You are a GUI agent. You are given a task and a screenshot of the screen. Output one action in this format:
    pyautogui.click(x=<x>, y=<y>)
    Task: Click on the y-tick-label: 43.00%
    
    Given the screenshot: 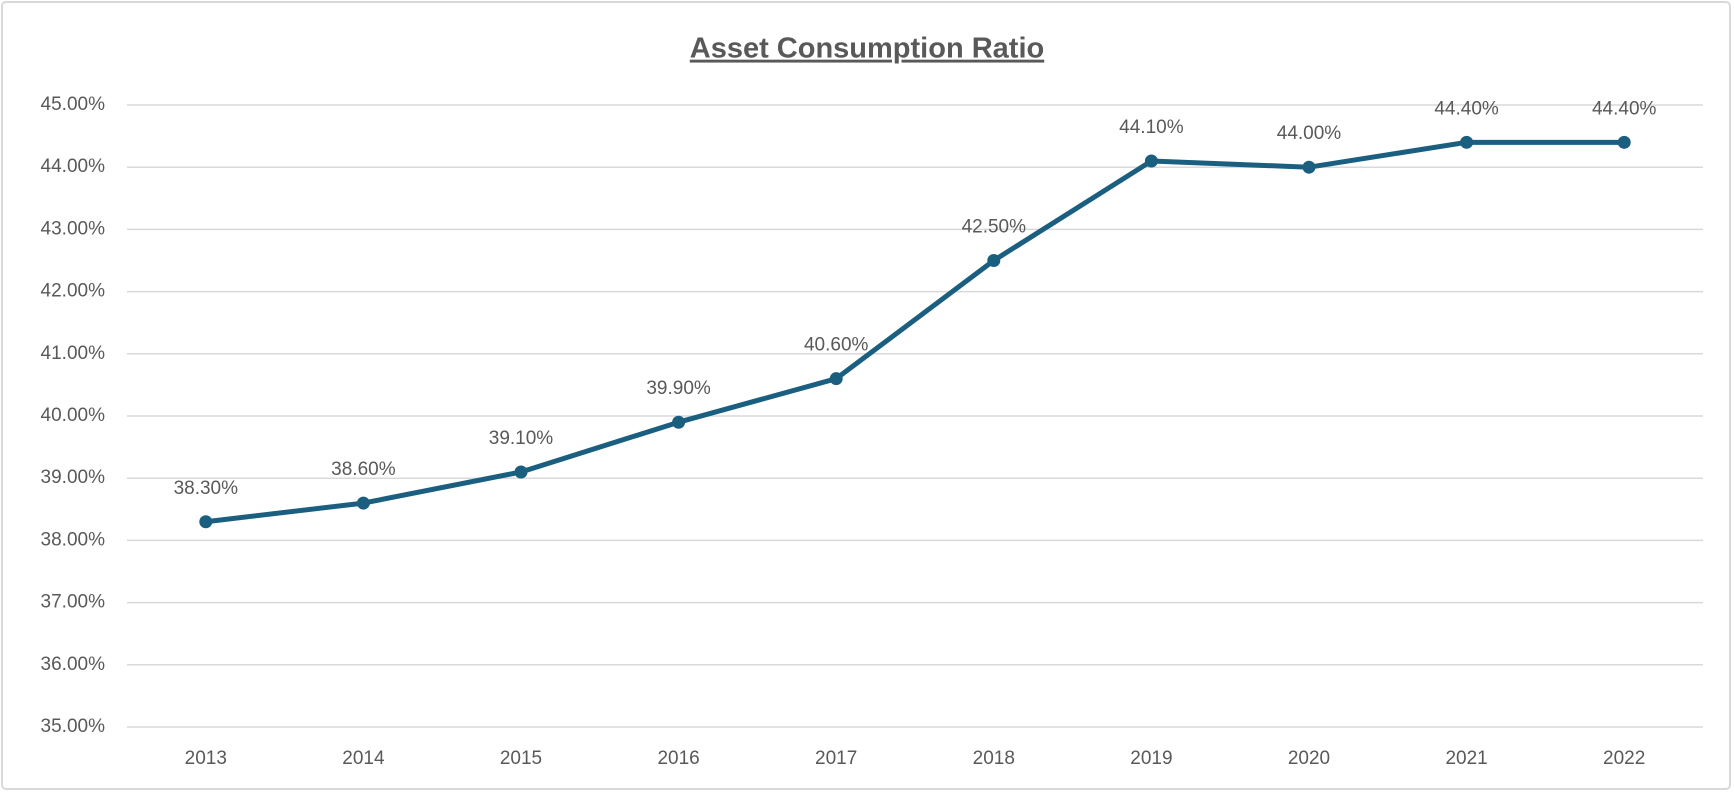 What is the action you would take?
    pyautogui.click(x=73, y=228)
    